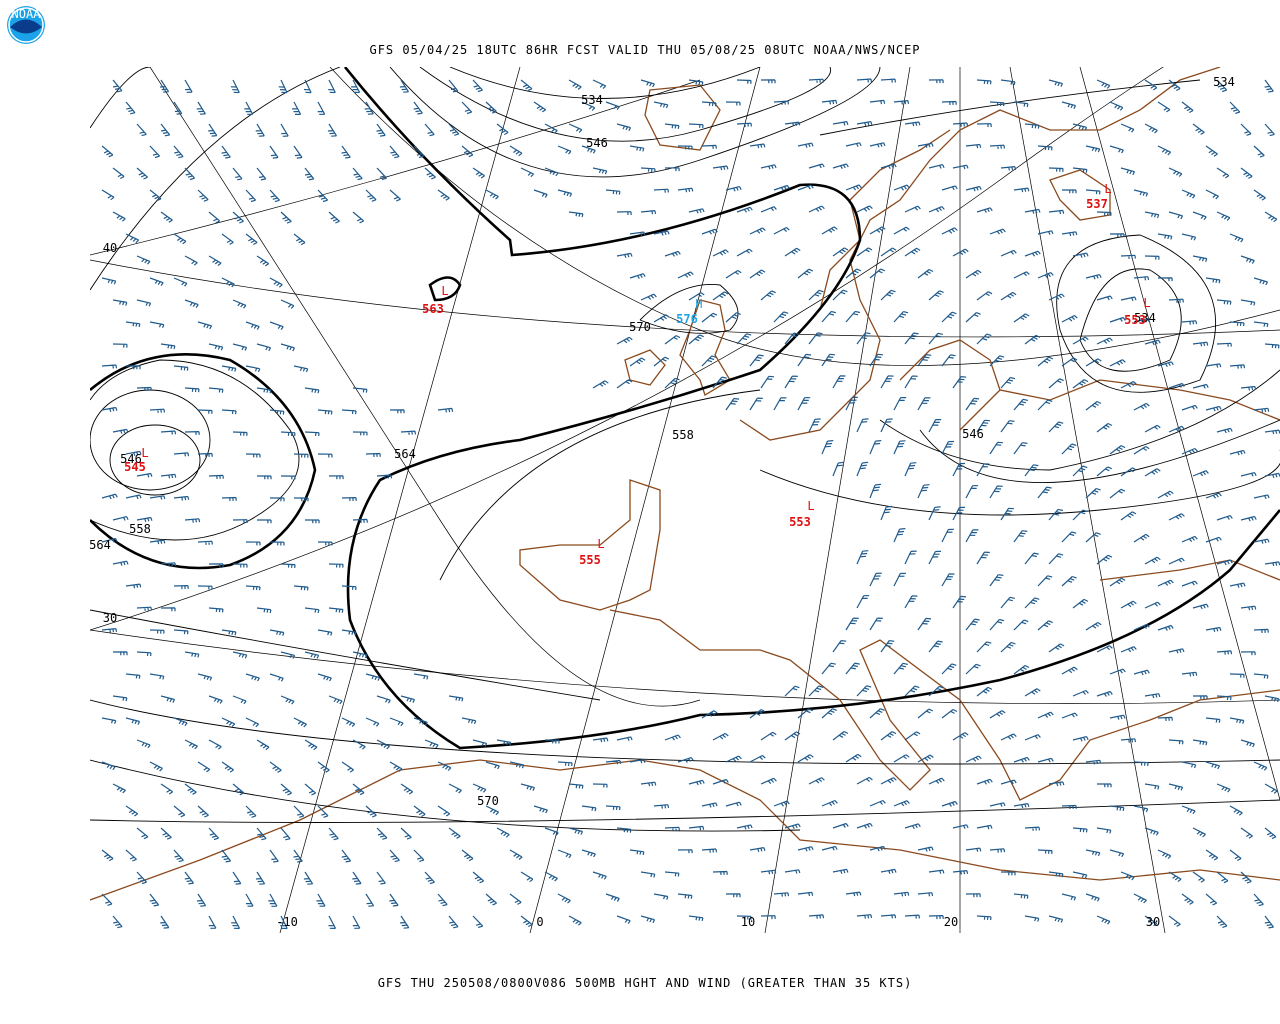  What do you see at coordinates (27, 14) in the screenshot?
I see `svg-text: NOAA` at bounding box center [27, 14].